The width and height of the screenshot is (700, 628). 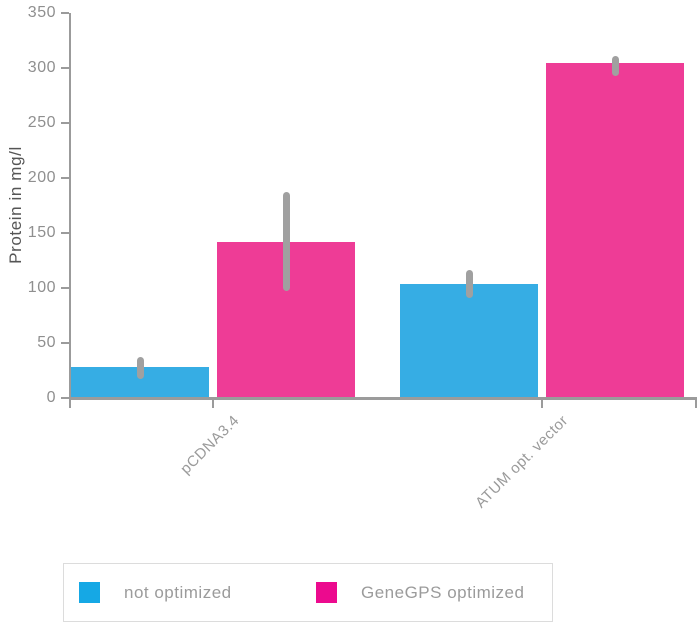 I want to click on y-tick-label: 0, so click(x=51, y=397).